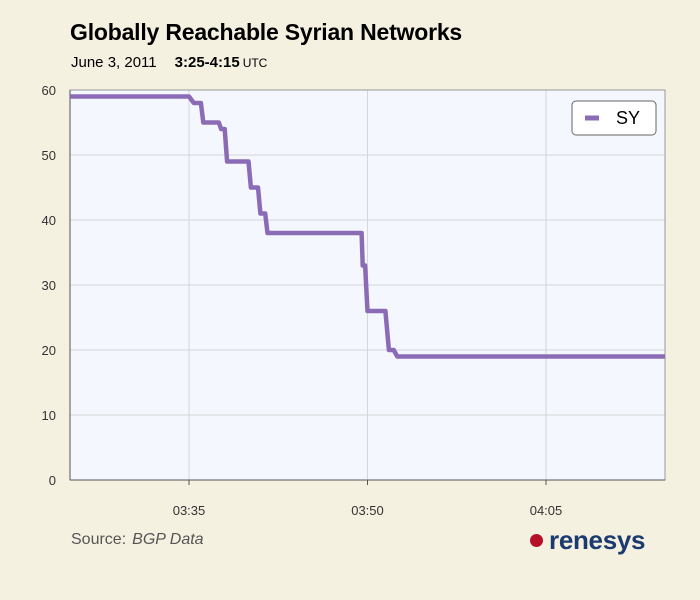 This screenshot has height=600, width=700. Describe the element at coordinates (189, 510) in the screenshot. I see `x-tick-label: 03:35` at that location.